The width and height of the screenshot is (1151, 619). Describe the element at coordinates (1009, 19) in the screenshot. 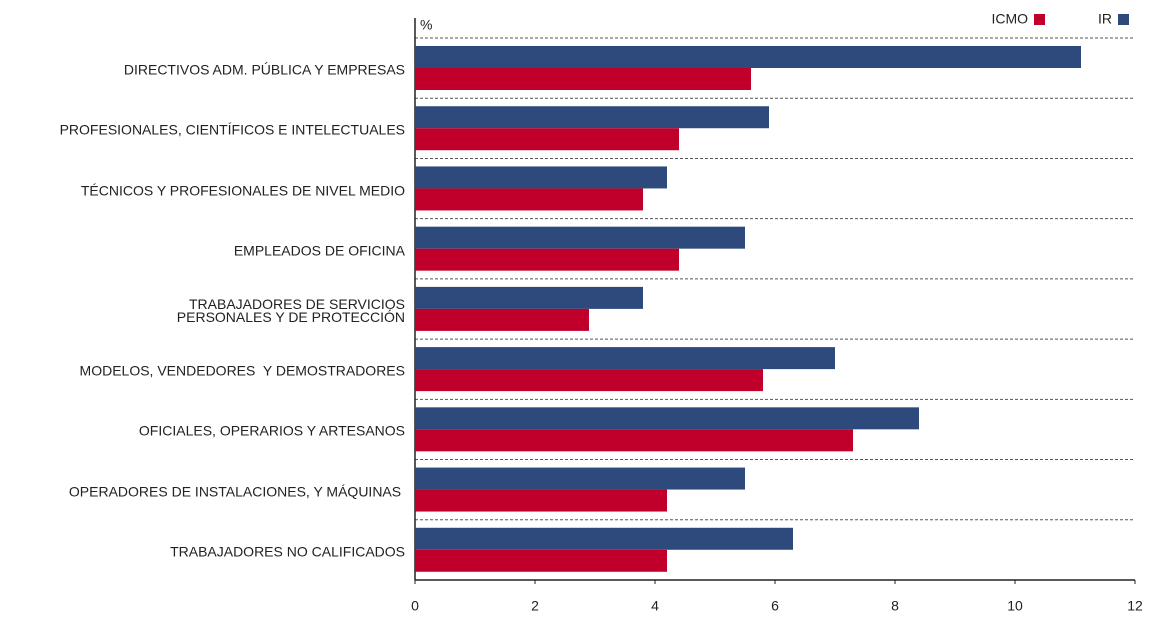

I see `legend-label: ICMO` at that location.